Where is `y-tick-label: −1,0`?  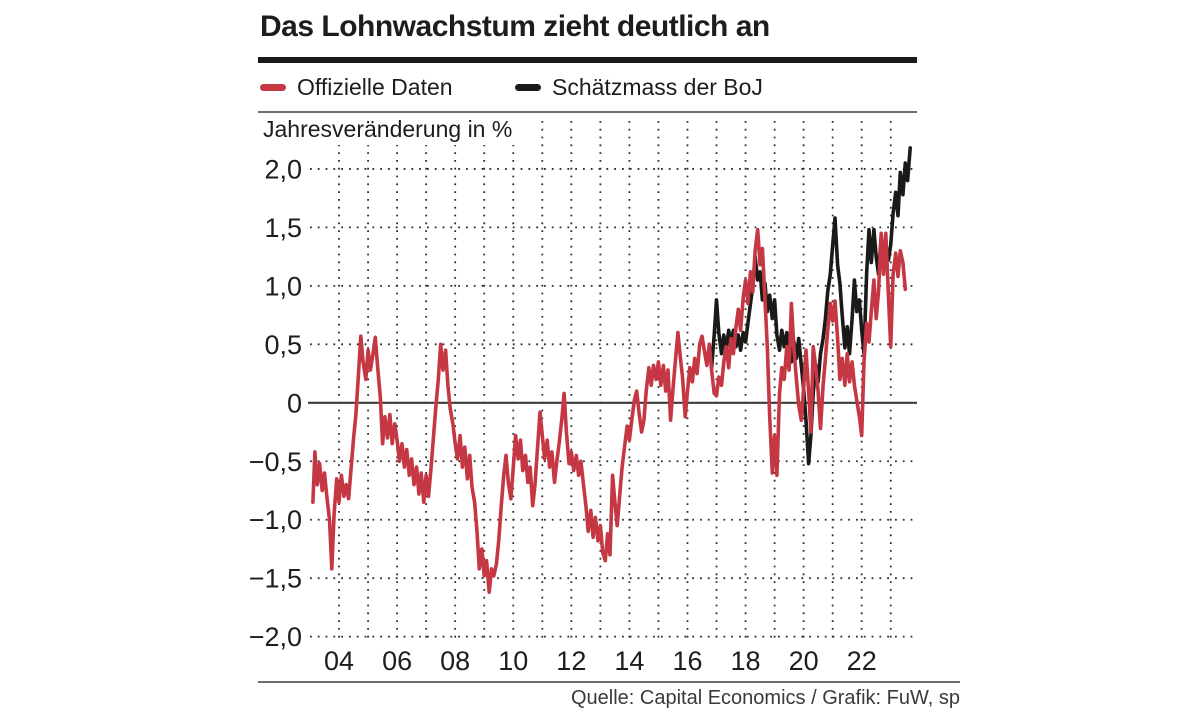
y-tick-label: −1,0 is located at coordinates (275, 520).